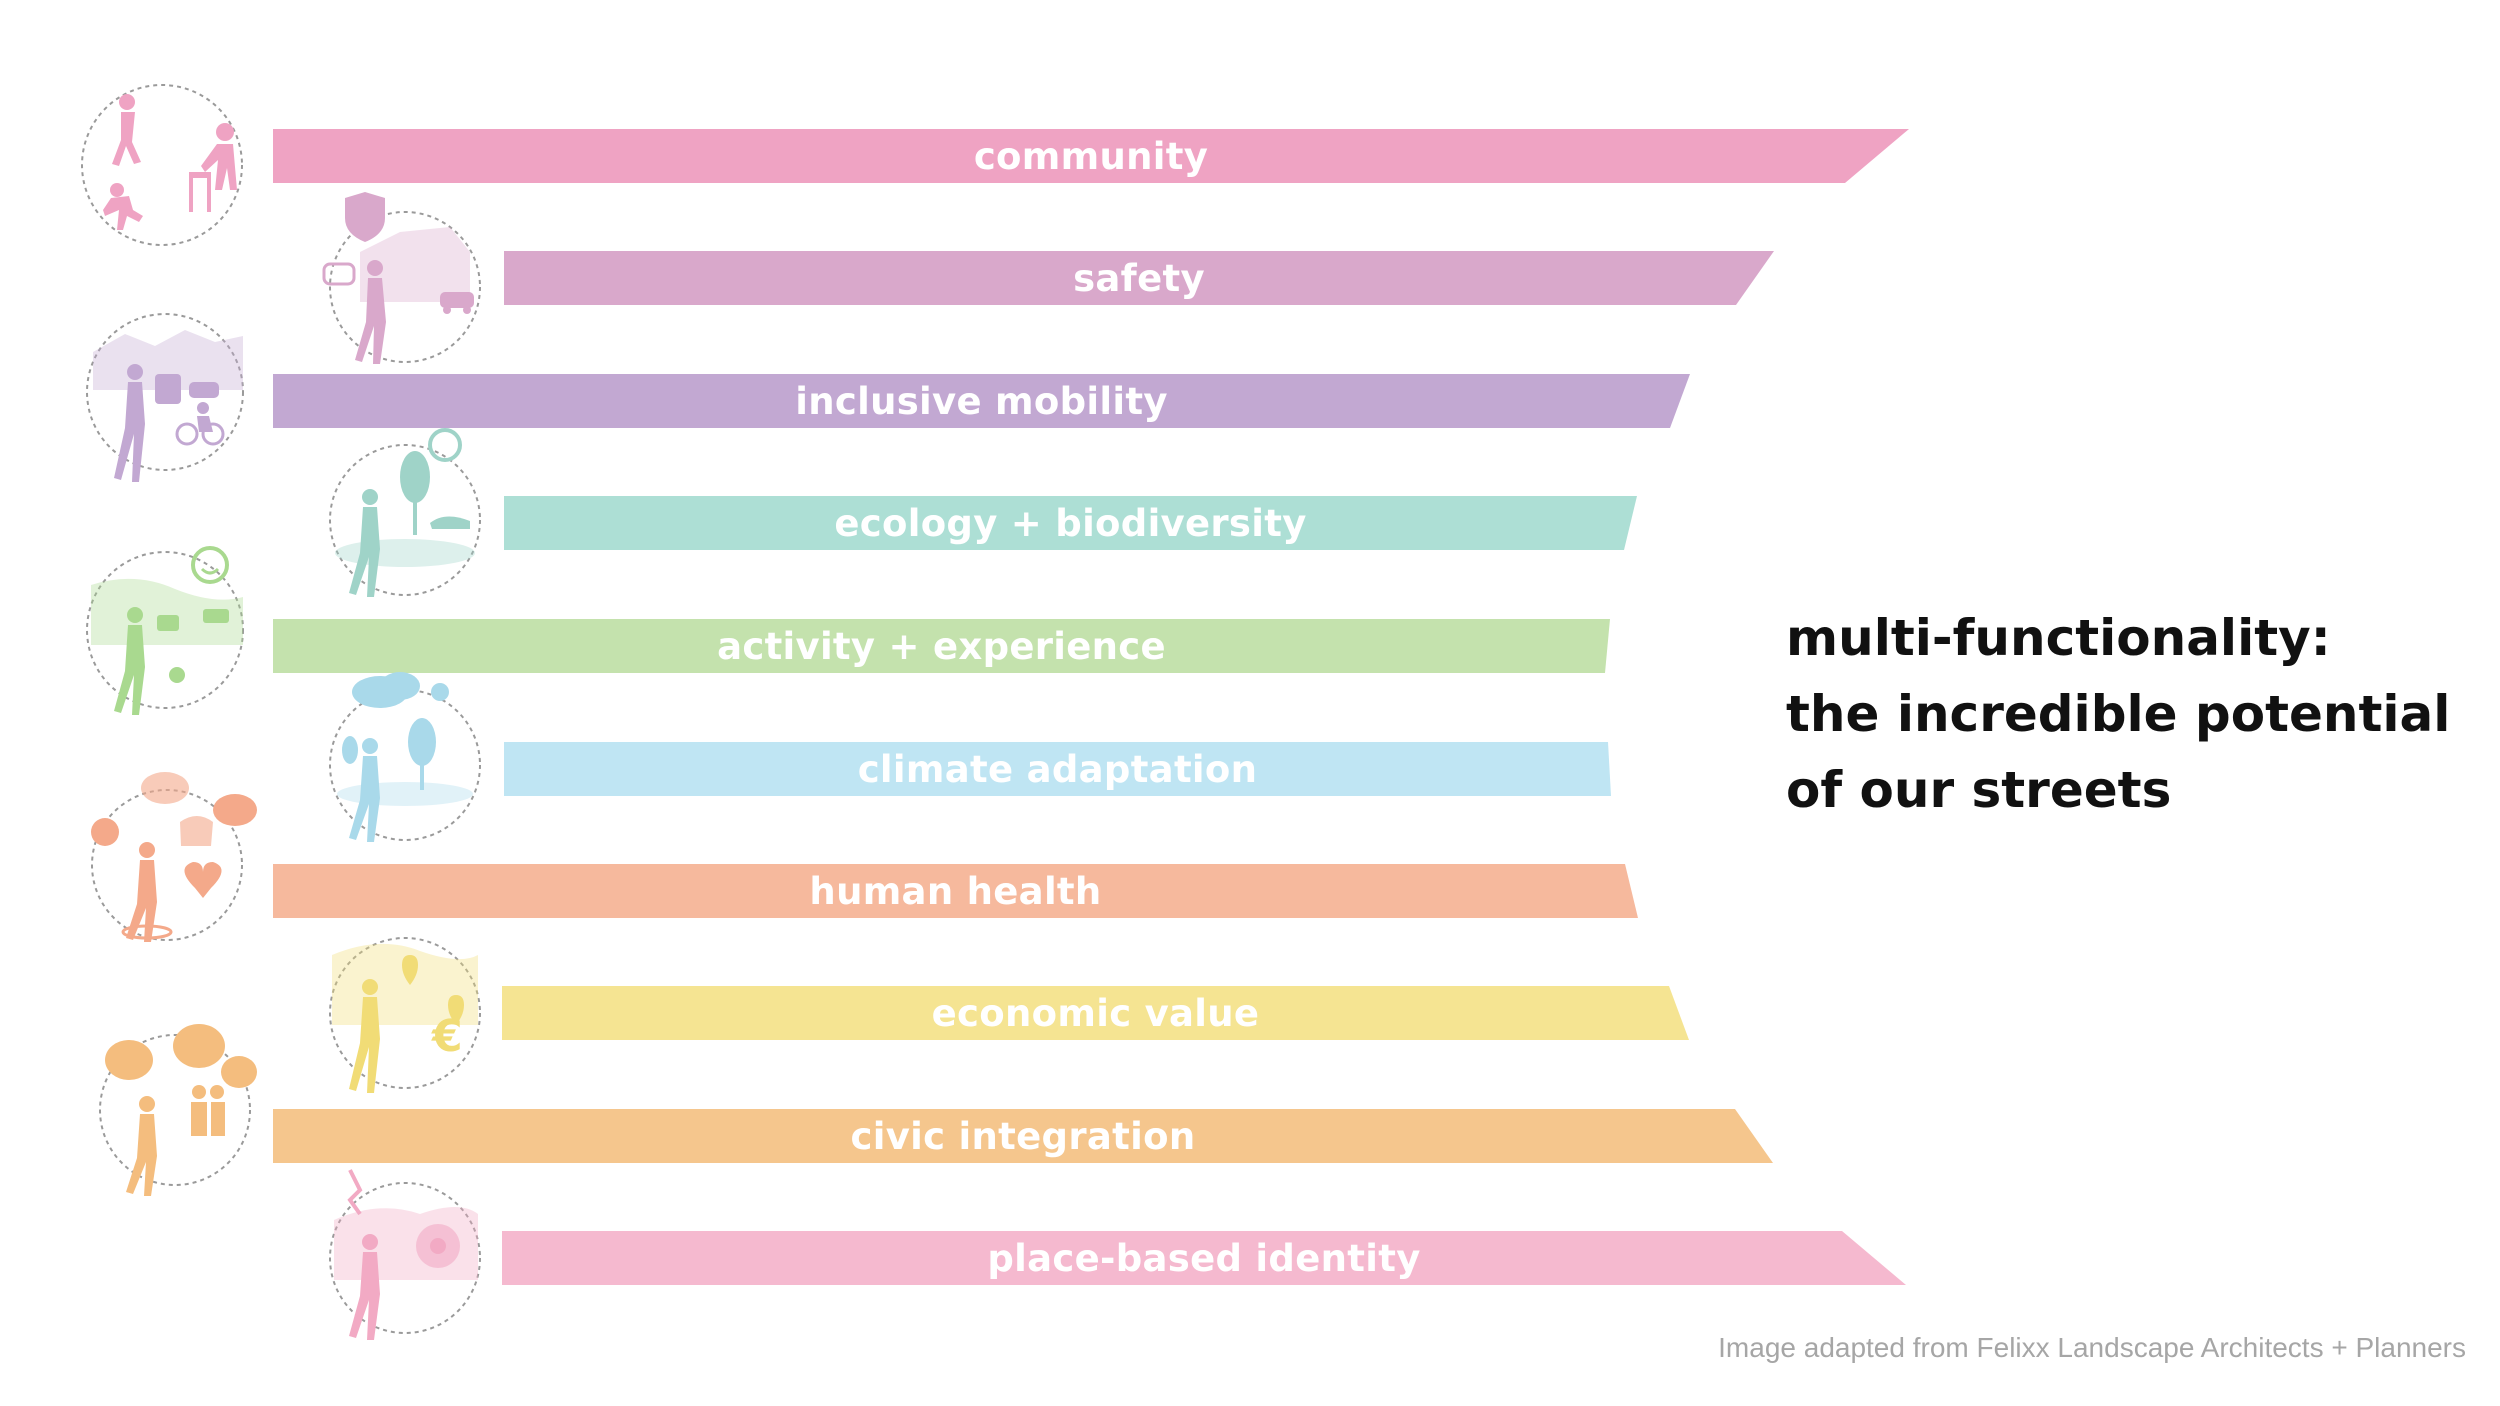 The width and height of the screenshot is (2500, 1406). What do you see at coordinates (162, 165) in the screenshot?
I see `community-icon` at bounding box center [162, 165].